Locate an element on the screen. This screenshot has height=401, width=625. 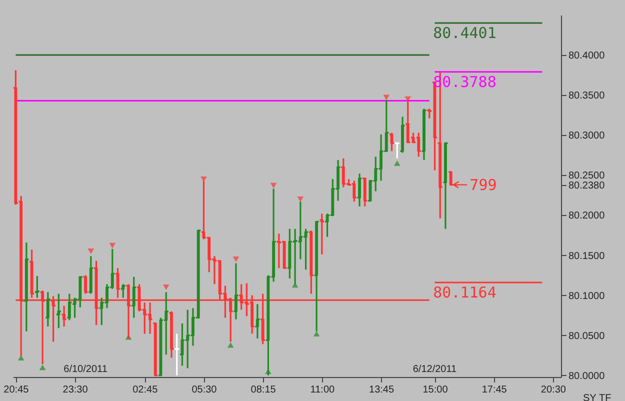
x-tick-label: 17:45 is located at coordinates (495, 390).